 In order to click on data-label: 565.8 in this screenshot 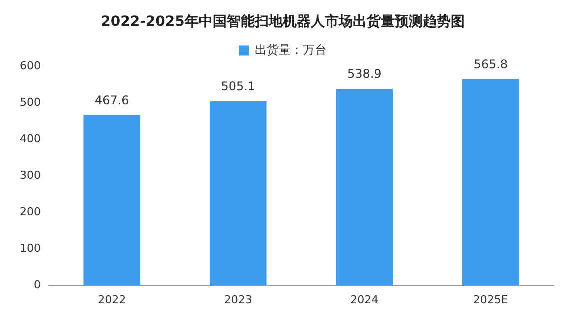, I will do `click(491, 64)`.